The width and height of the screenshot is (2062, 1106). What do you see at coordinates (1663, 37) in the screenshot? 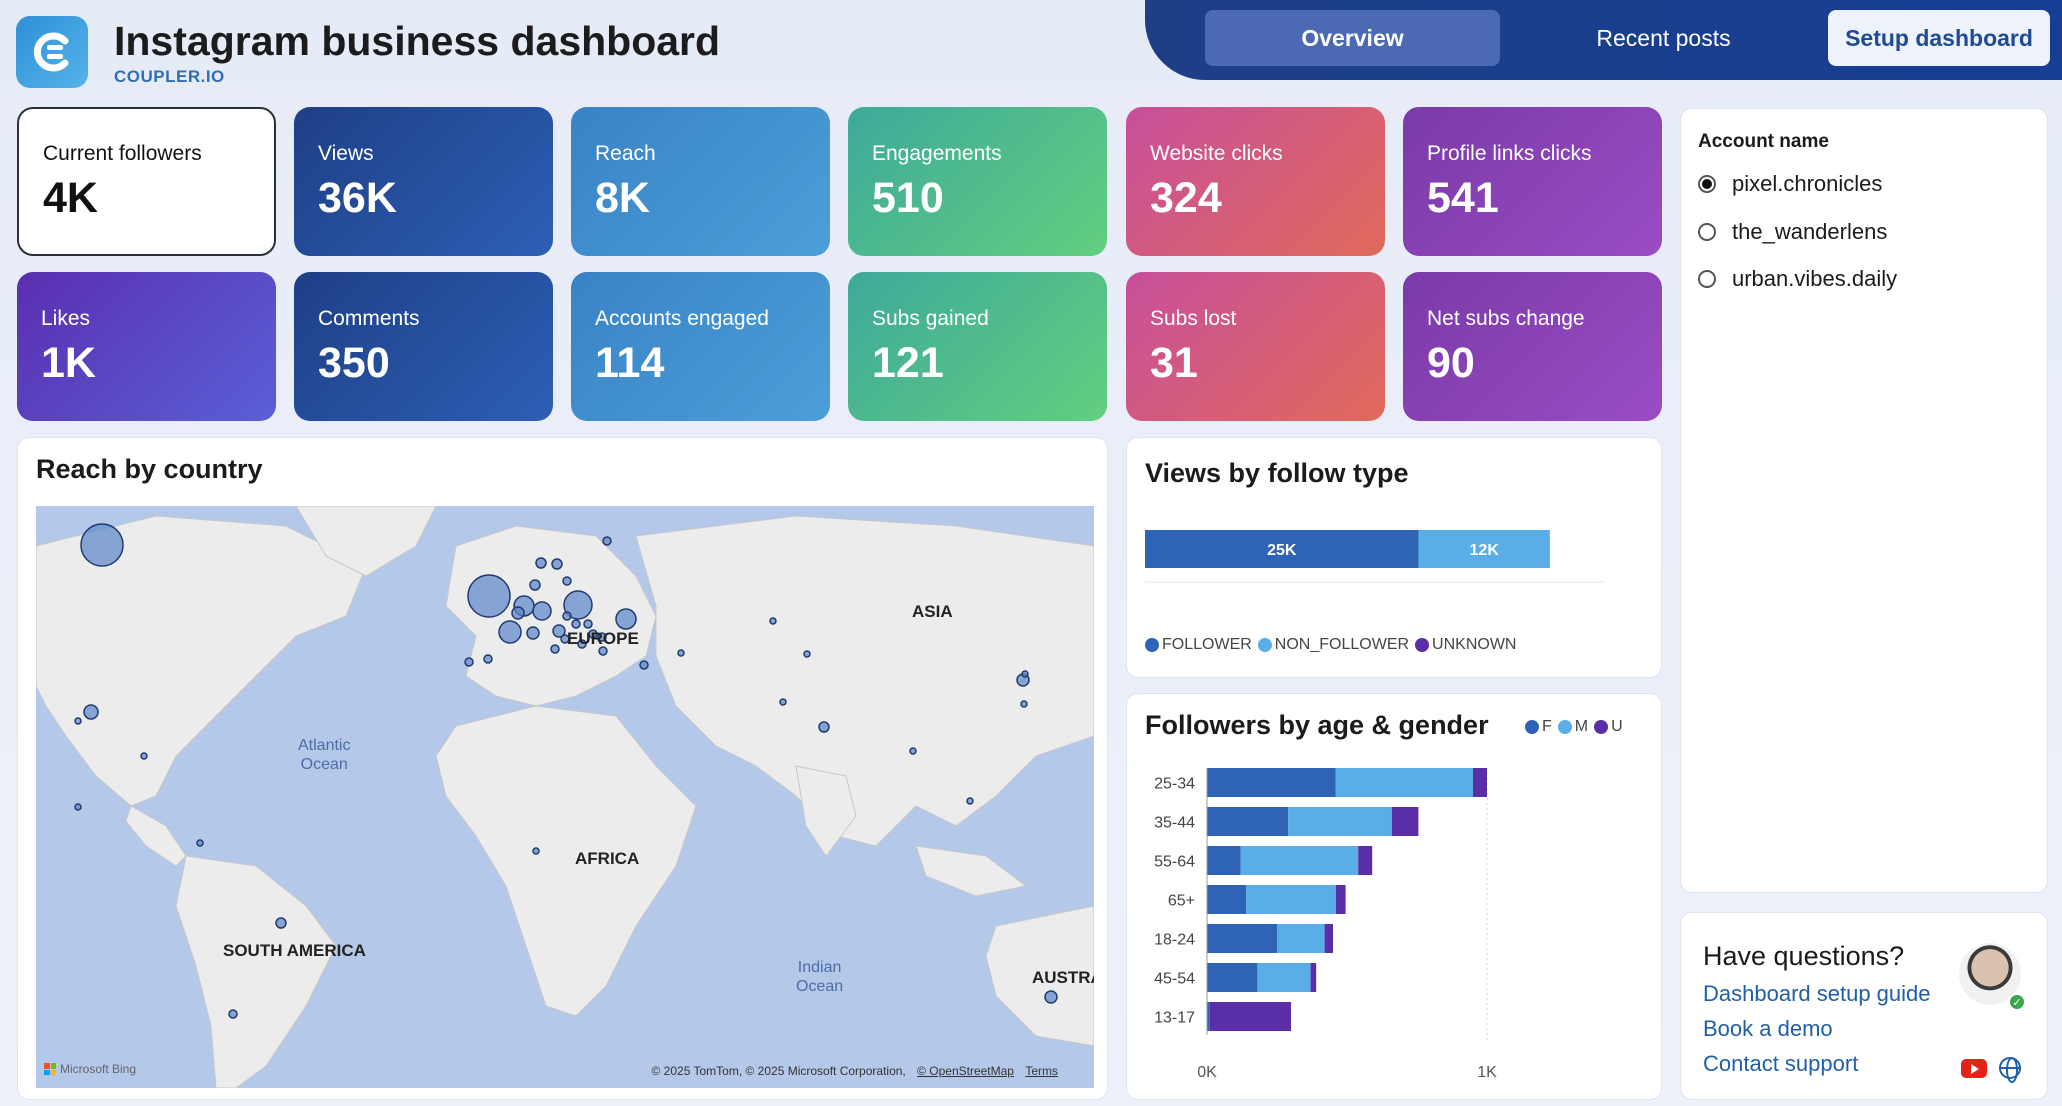
I see `tab-recent-posts: Recent posts` at bounding box center [1663, 37].